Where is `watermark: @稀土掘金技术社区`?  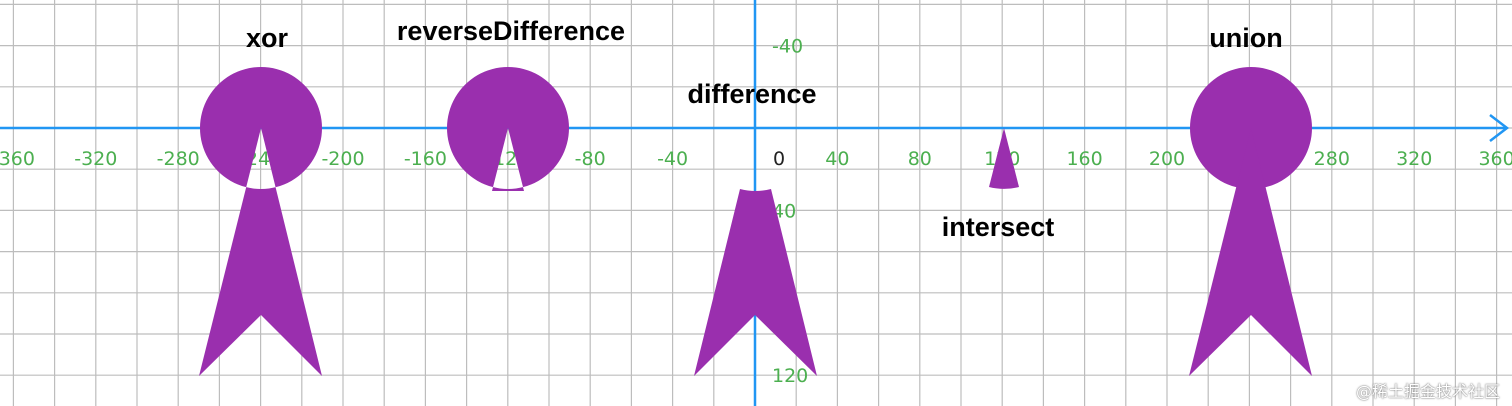
watermark: @稀土掘金技术社区 is located at coordinates (1427, 391).